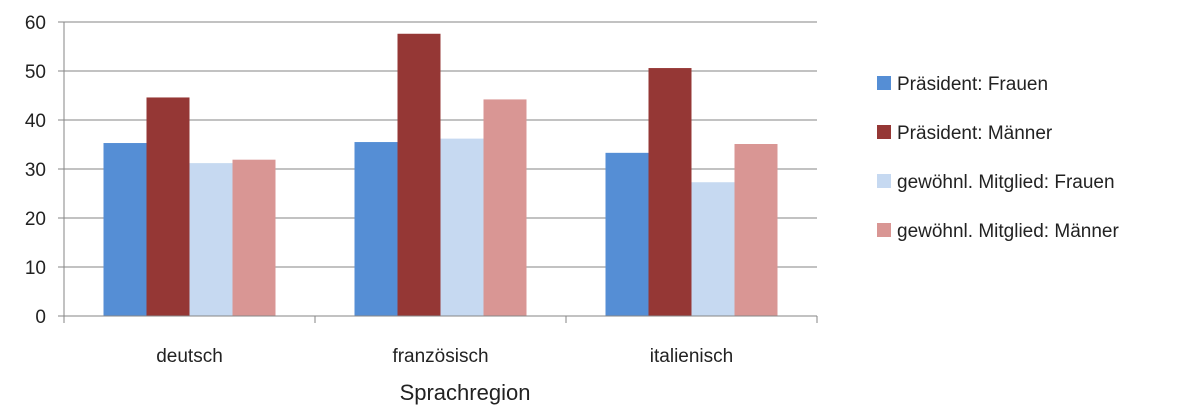 The image size is (1196, 410). Describe the element at coordinates (40, 317) in the screenshot. I see `y-tick-label: 0` at that location.